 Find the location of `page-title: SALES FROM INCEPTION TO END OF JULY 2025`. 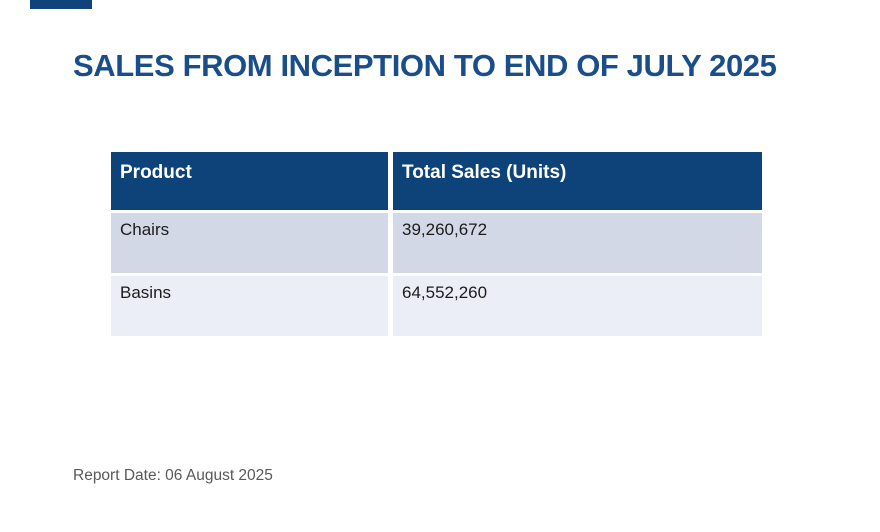

page-title: SALES FROM INCEPTION TO END OF JULY 2025 is located at coordinates (425, 65).